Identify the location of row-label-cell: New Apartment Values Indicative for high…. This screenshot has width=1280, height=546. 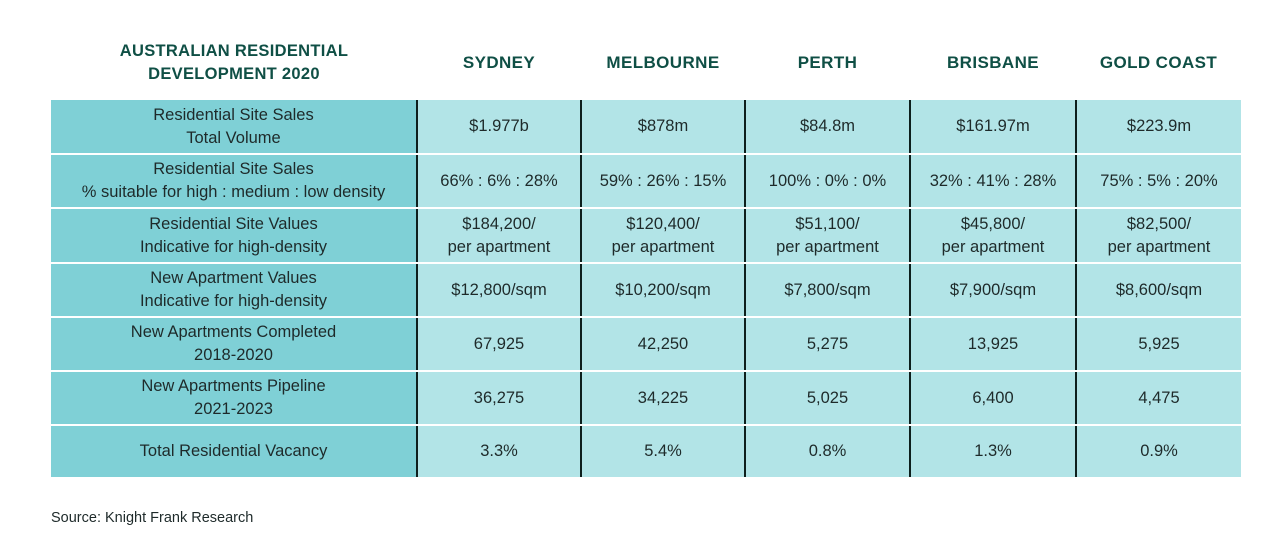
(234, 290).